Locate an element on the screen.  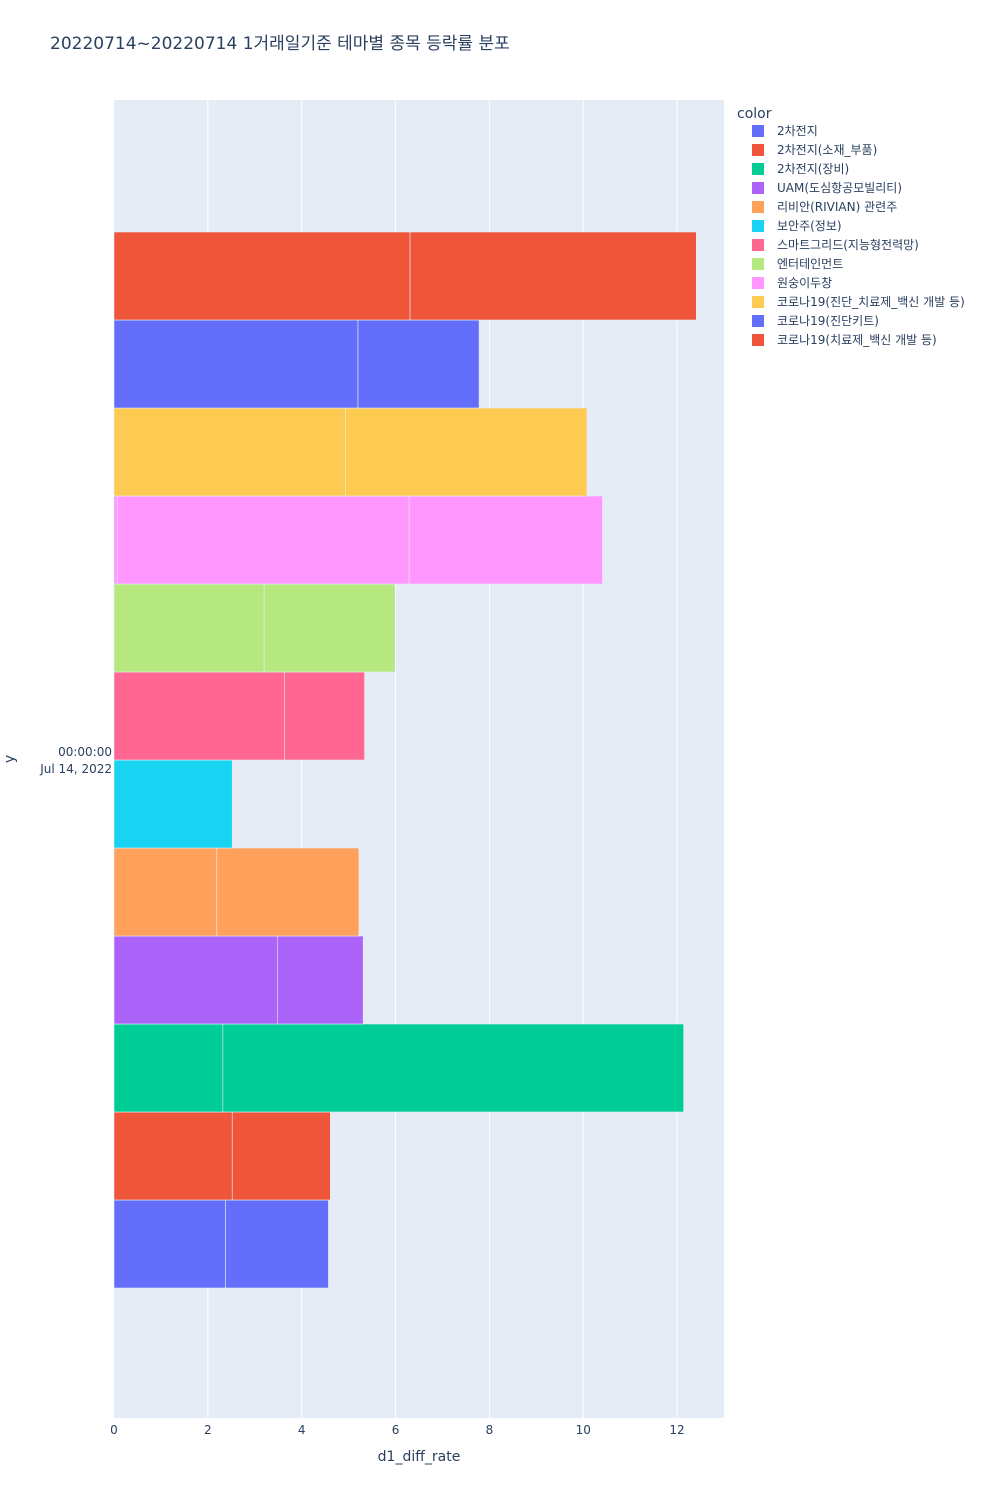
y-tick-label-date: Jul 14, 2022 is located at coordinates (75, 769).